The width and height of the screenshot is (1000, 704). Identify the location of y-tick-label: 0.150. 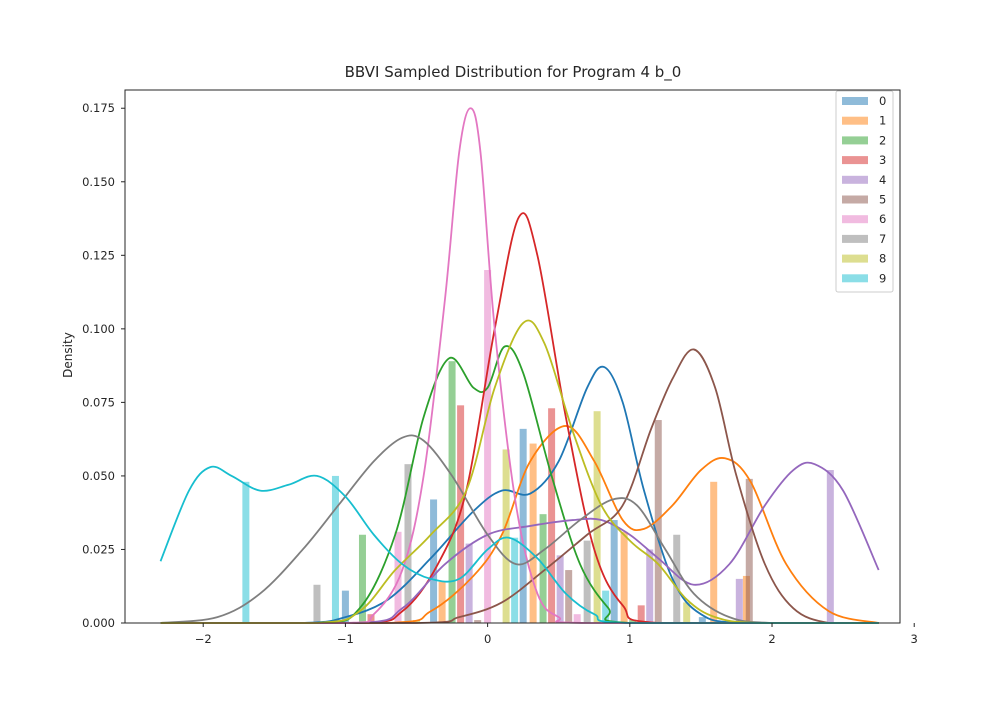
(98, 182).